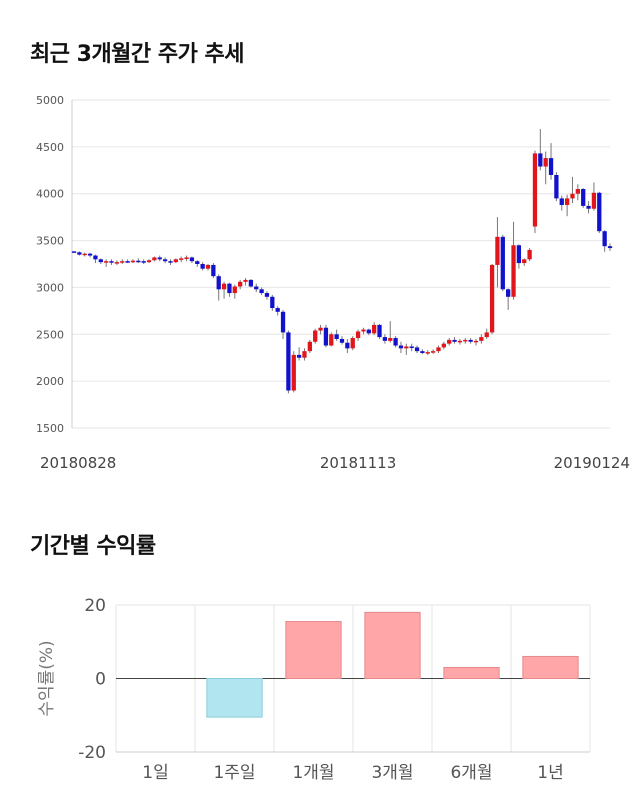 This screenshot has height=810, width=640. I want to click on price-y-axis: 5000 4500 4000 3500 3000 2500 2000 1500, so click(50, 264).